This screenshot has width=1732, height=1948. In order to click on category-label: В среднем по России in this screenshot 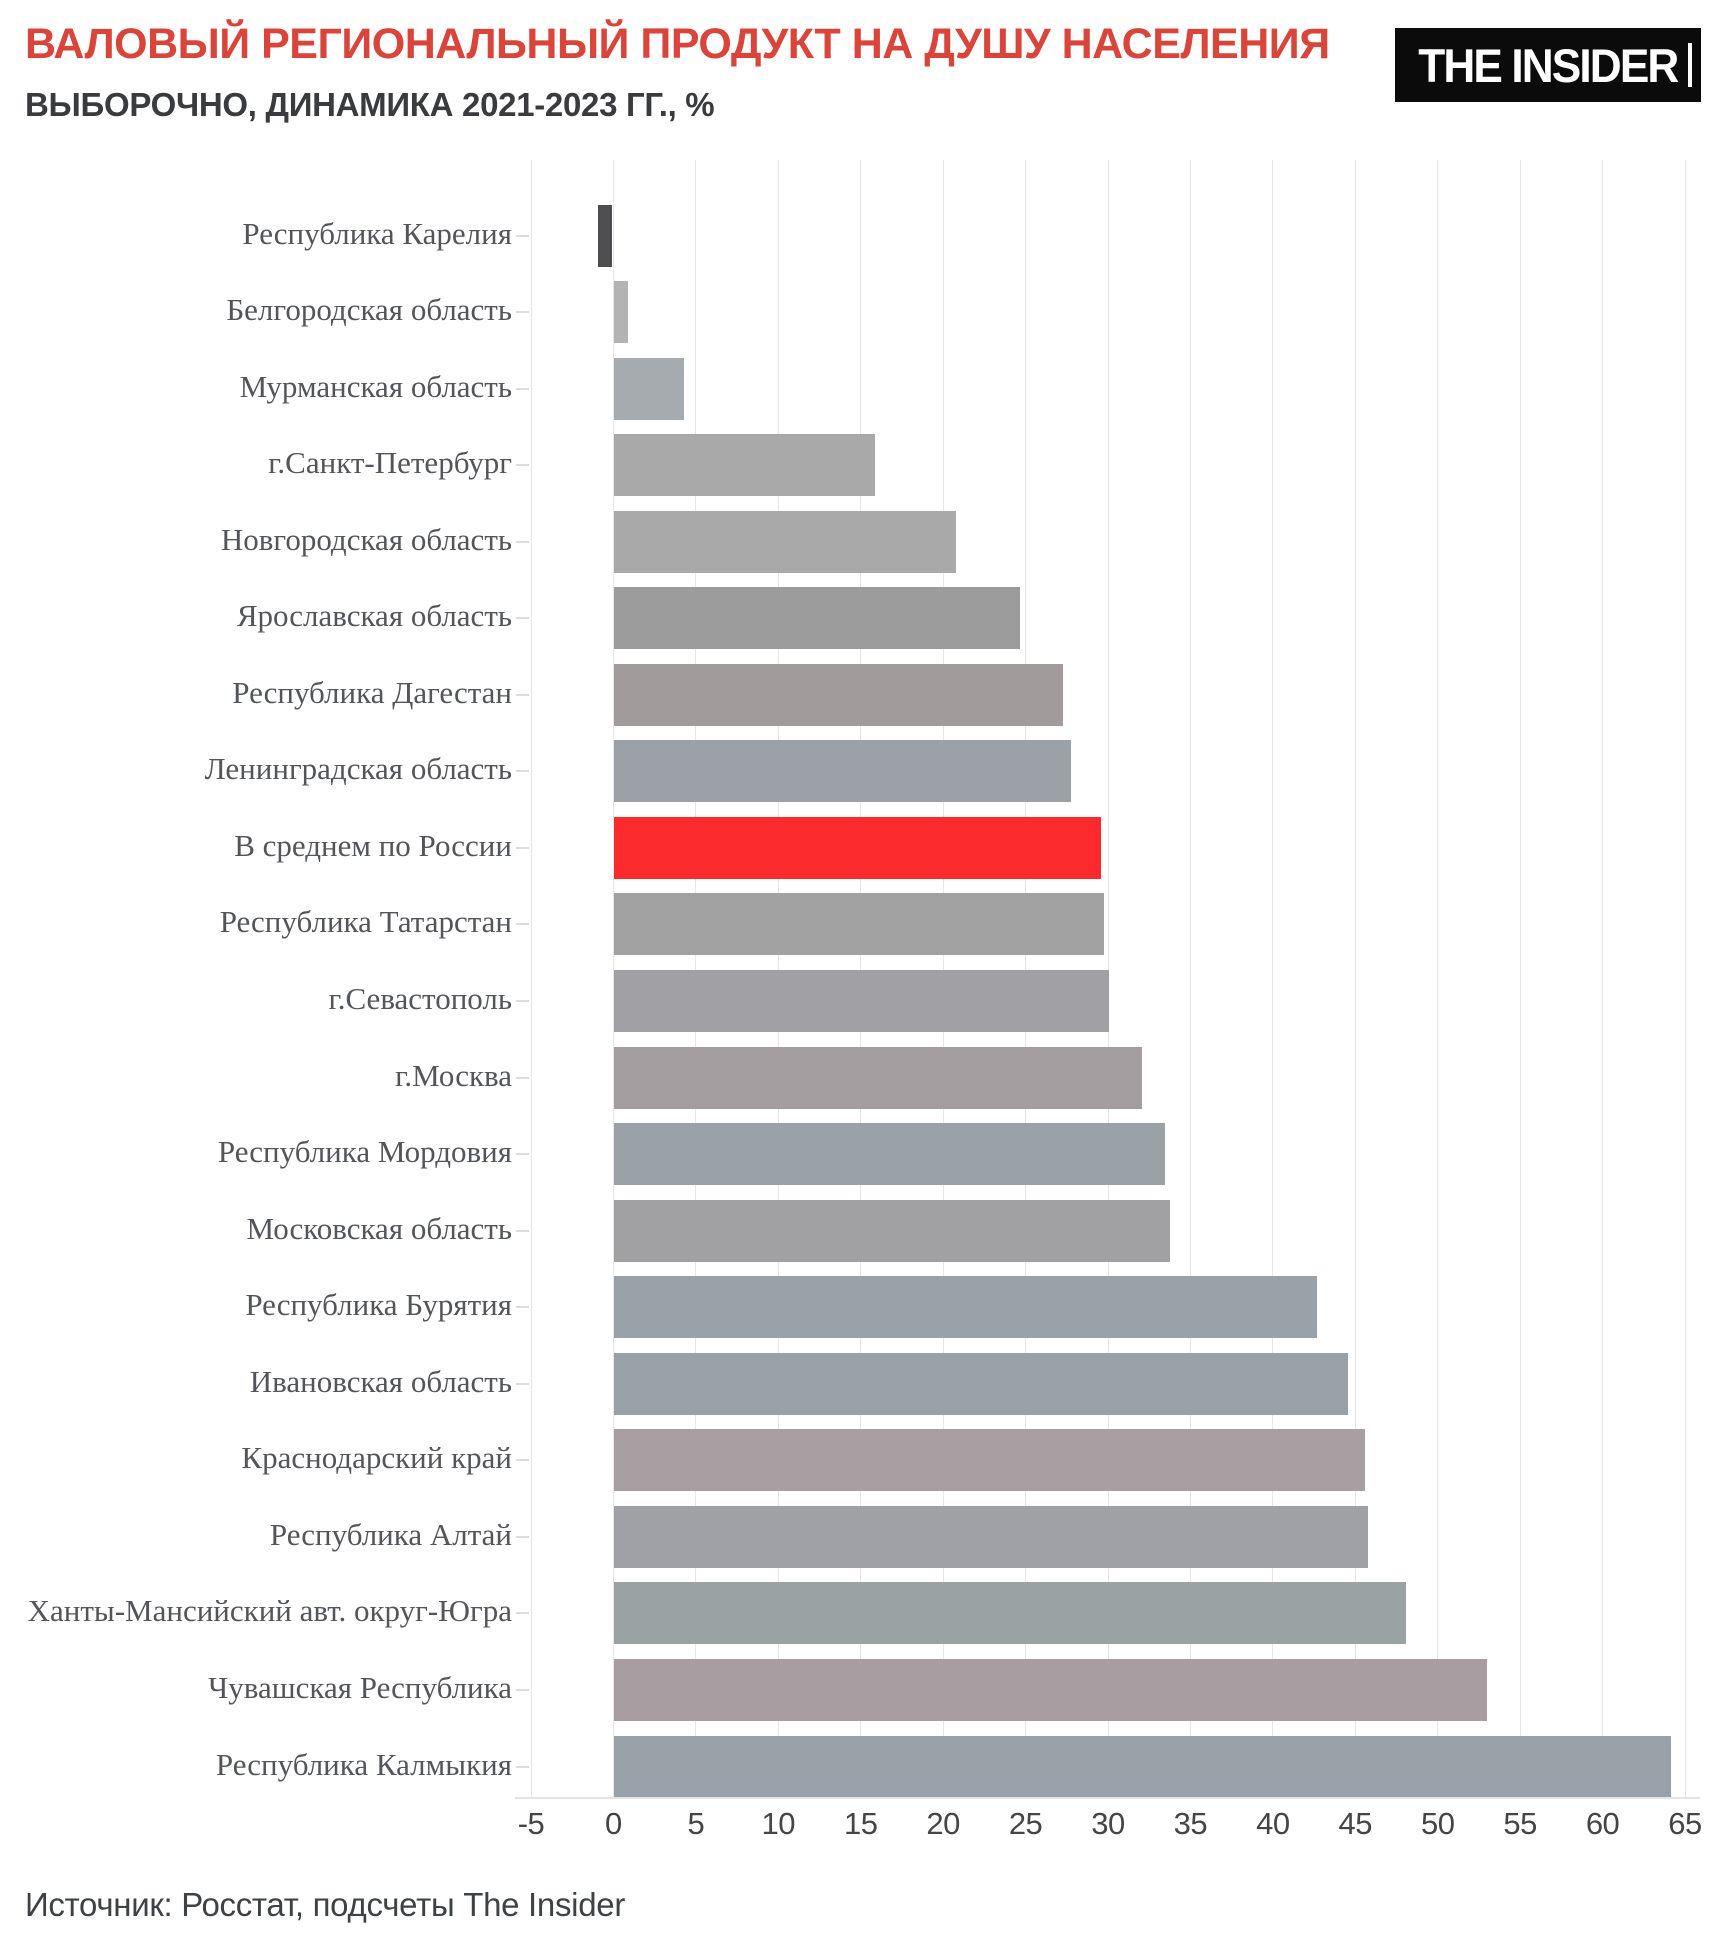, I will do `click(373, 845)`.